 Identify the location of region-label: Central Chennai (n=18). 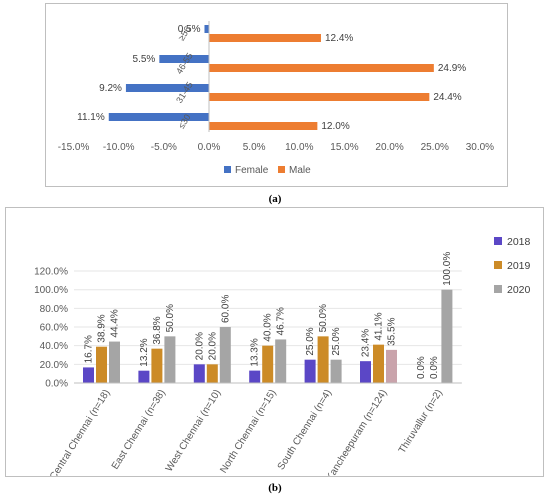
(80, 432).